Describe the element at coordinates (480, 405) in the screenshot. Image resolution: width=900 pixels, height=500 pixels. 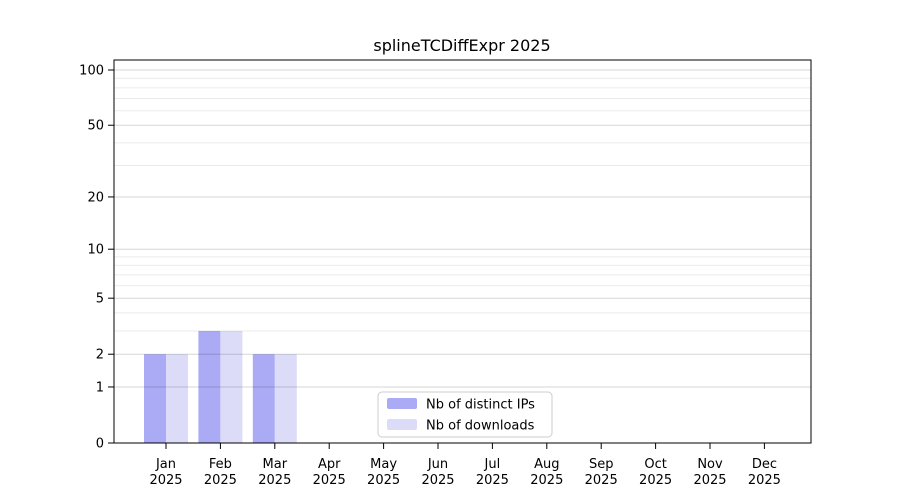
I see `legend-label-distinct-ips: Nb of distinct IPs` at that location.